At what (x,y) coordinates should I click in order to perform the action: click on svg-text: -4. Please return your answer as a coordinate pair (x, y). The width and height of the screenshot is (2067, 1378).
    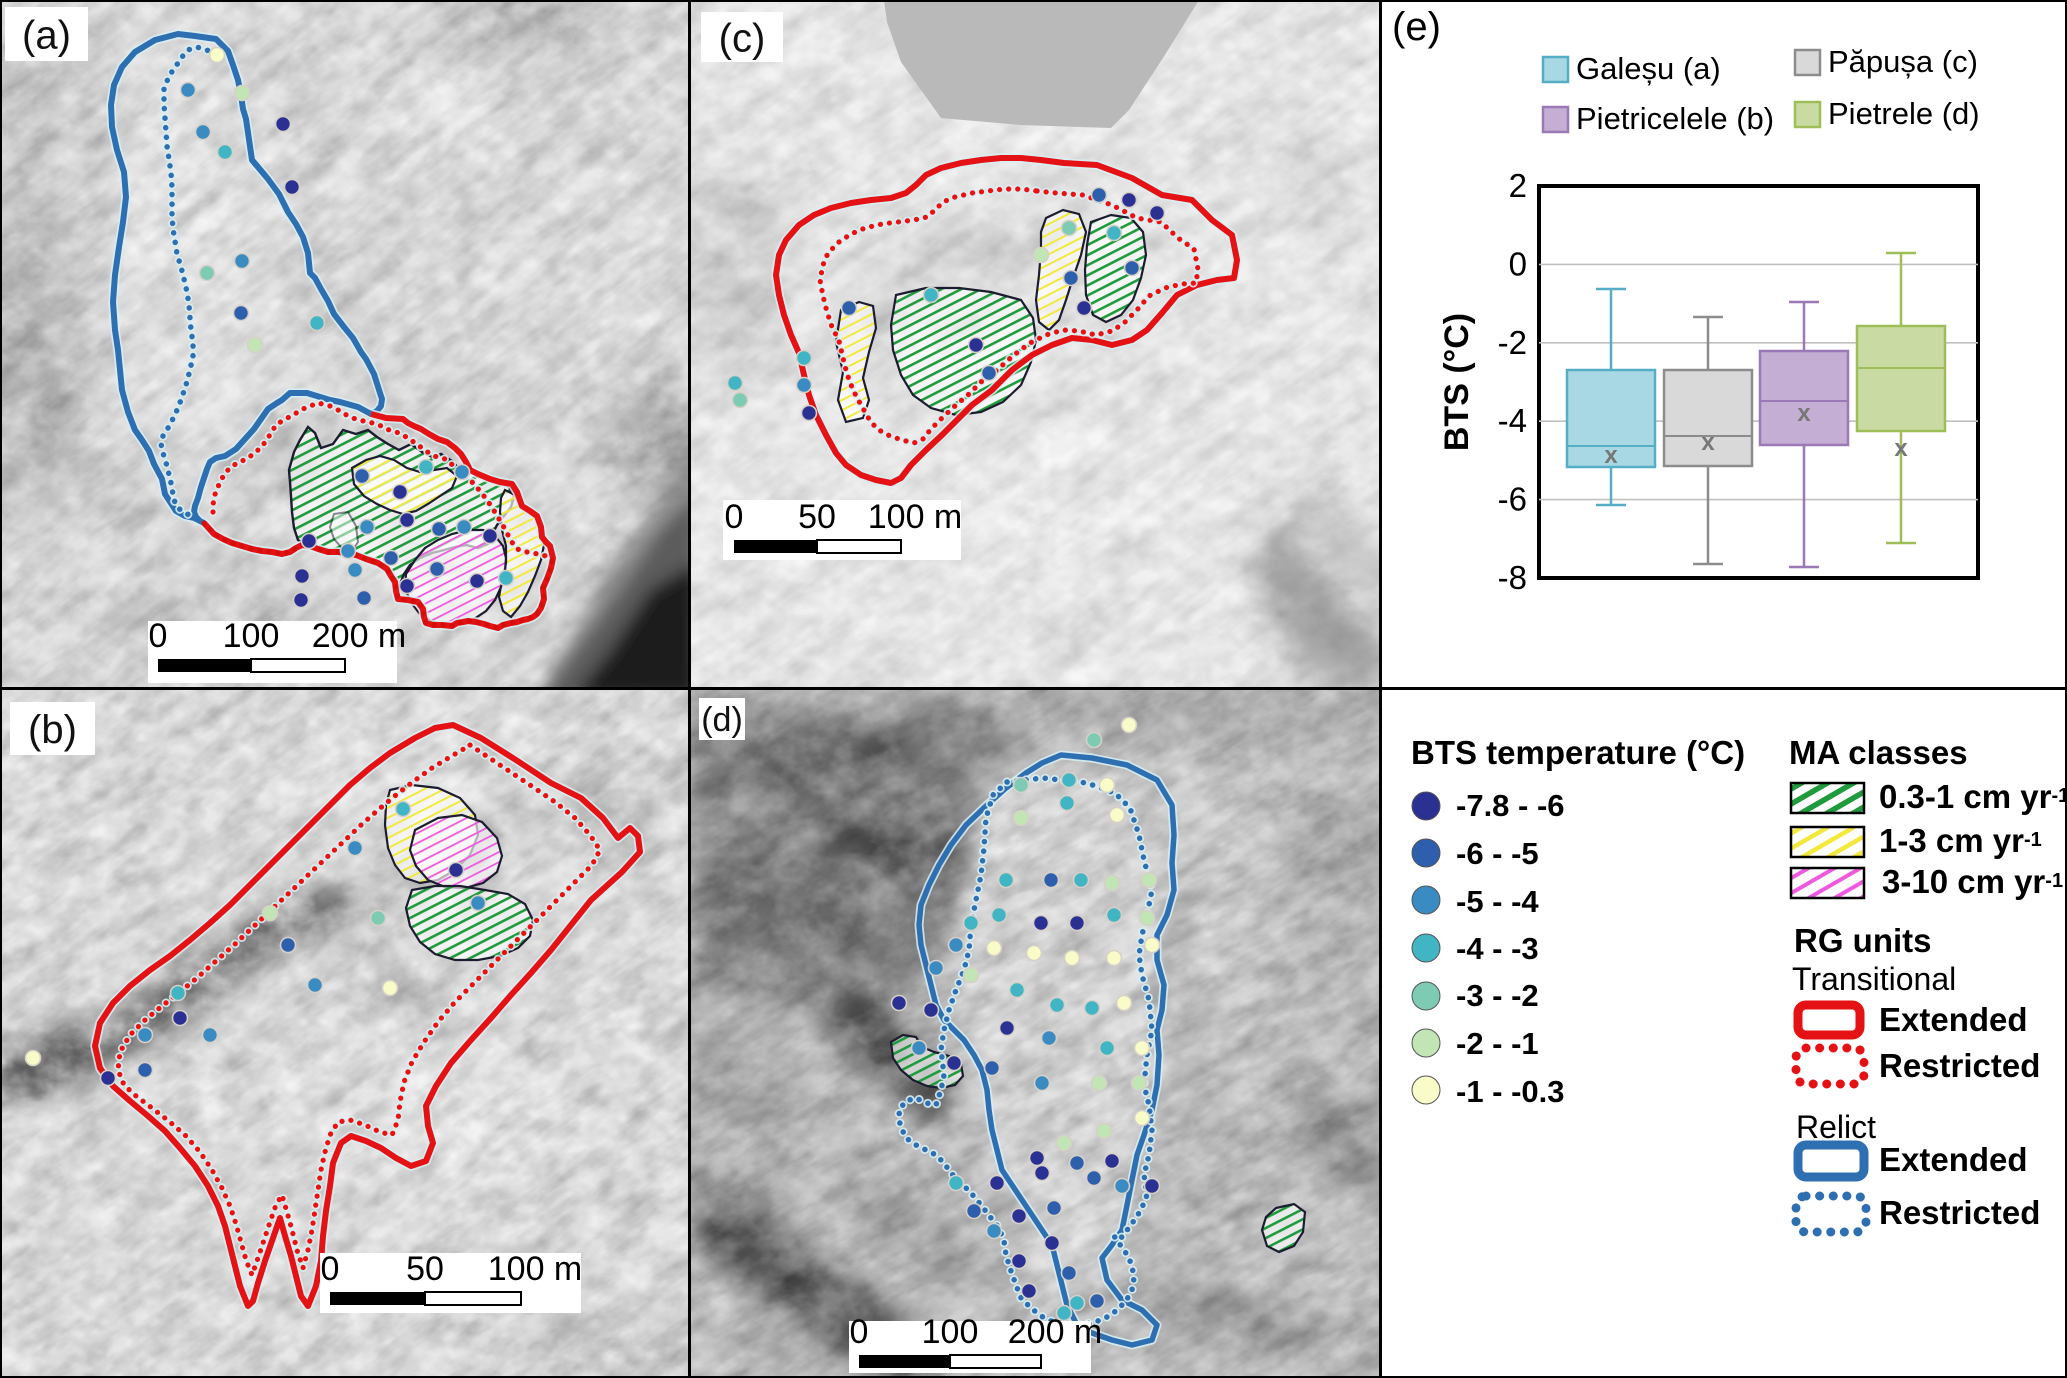
    Looking at the image, I should click on (1512, 420).